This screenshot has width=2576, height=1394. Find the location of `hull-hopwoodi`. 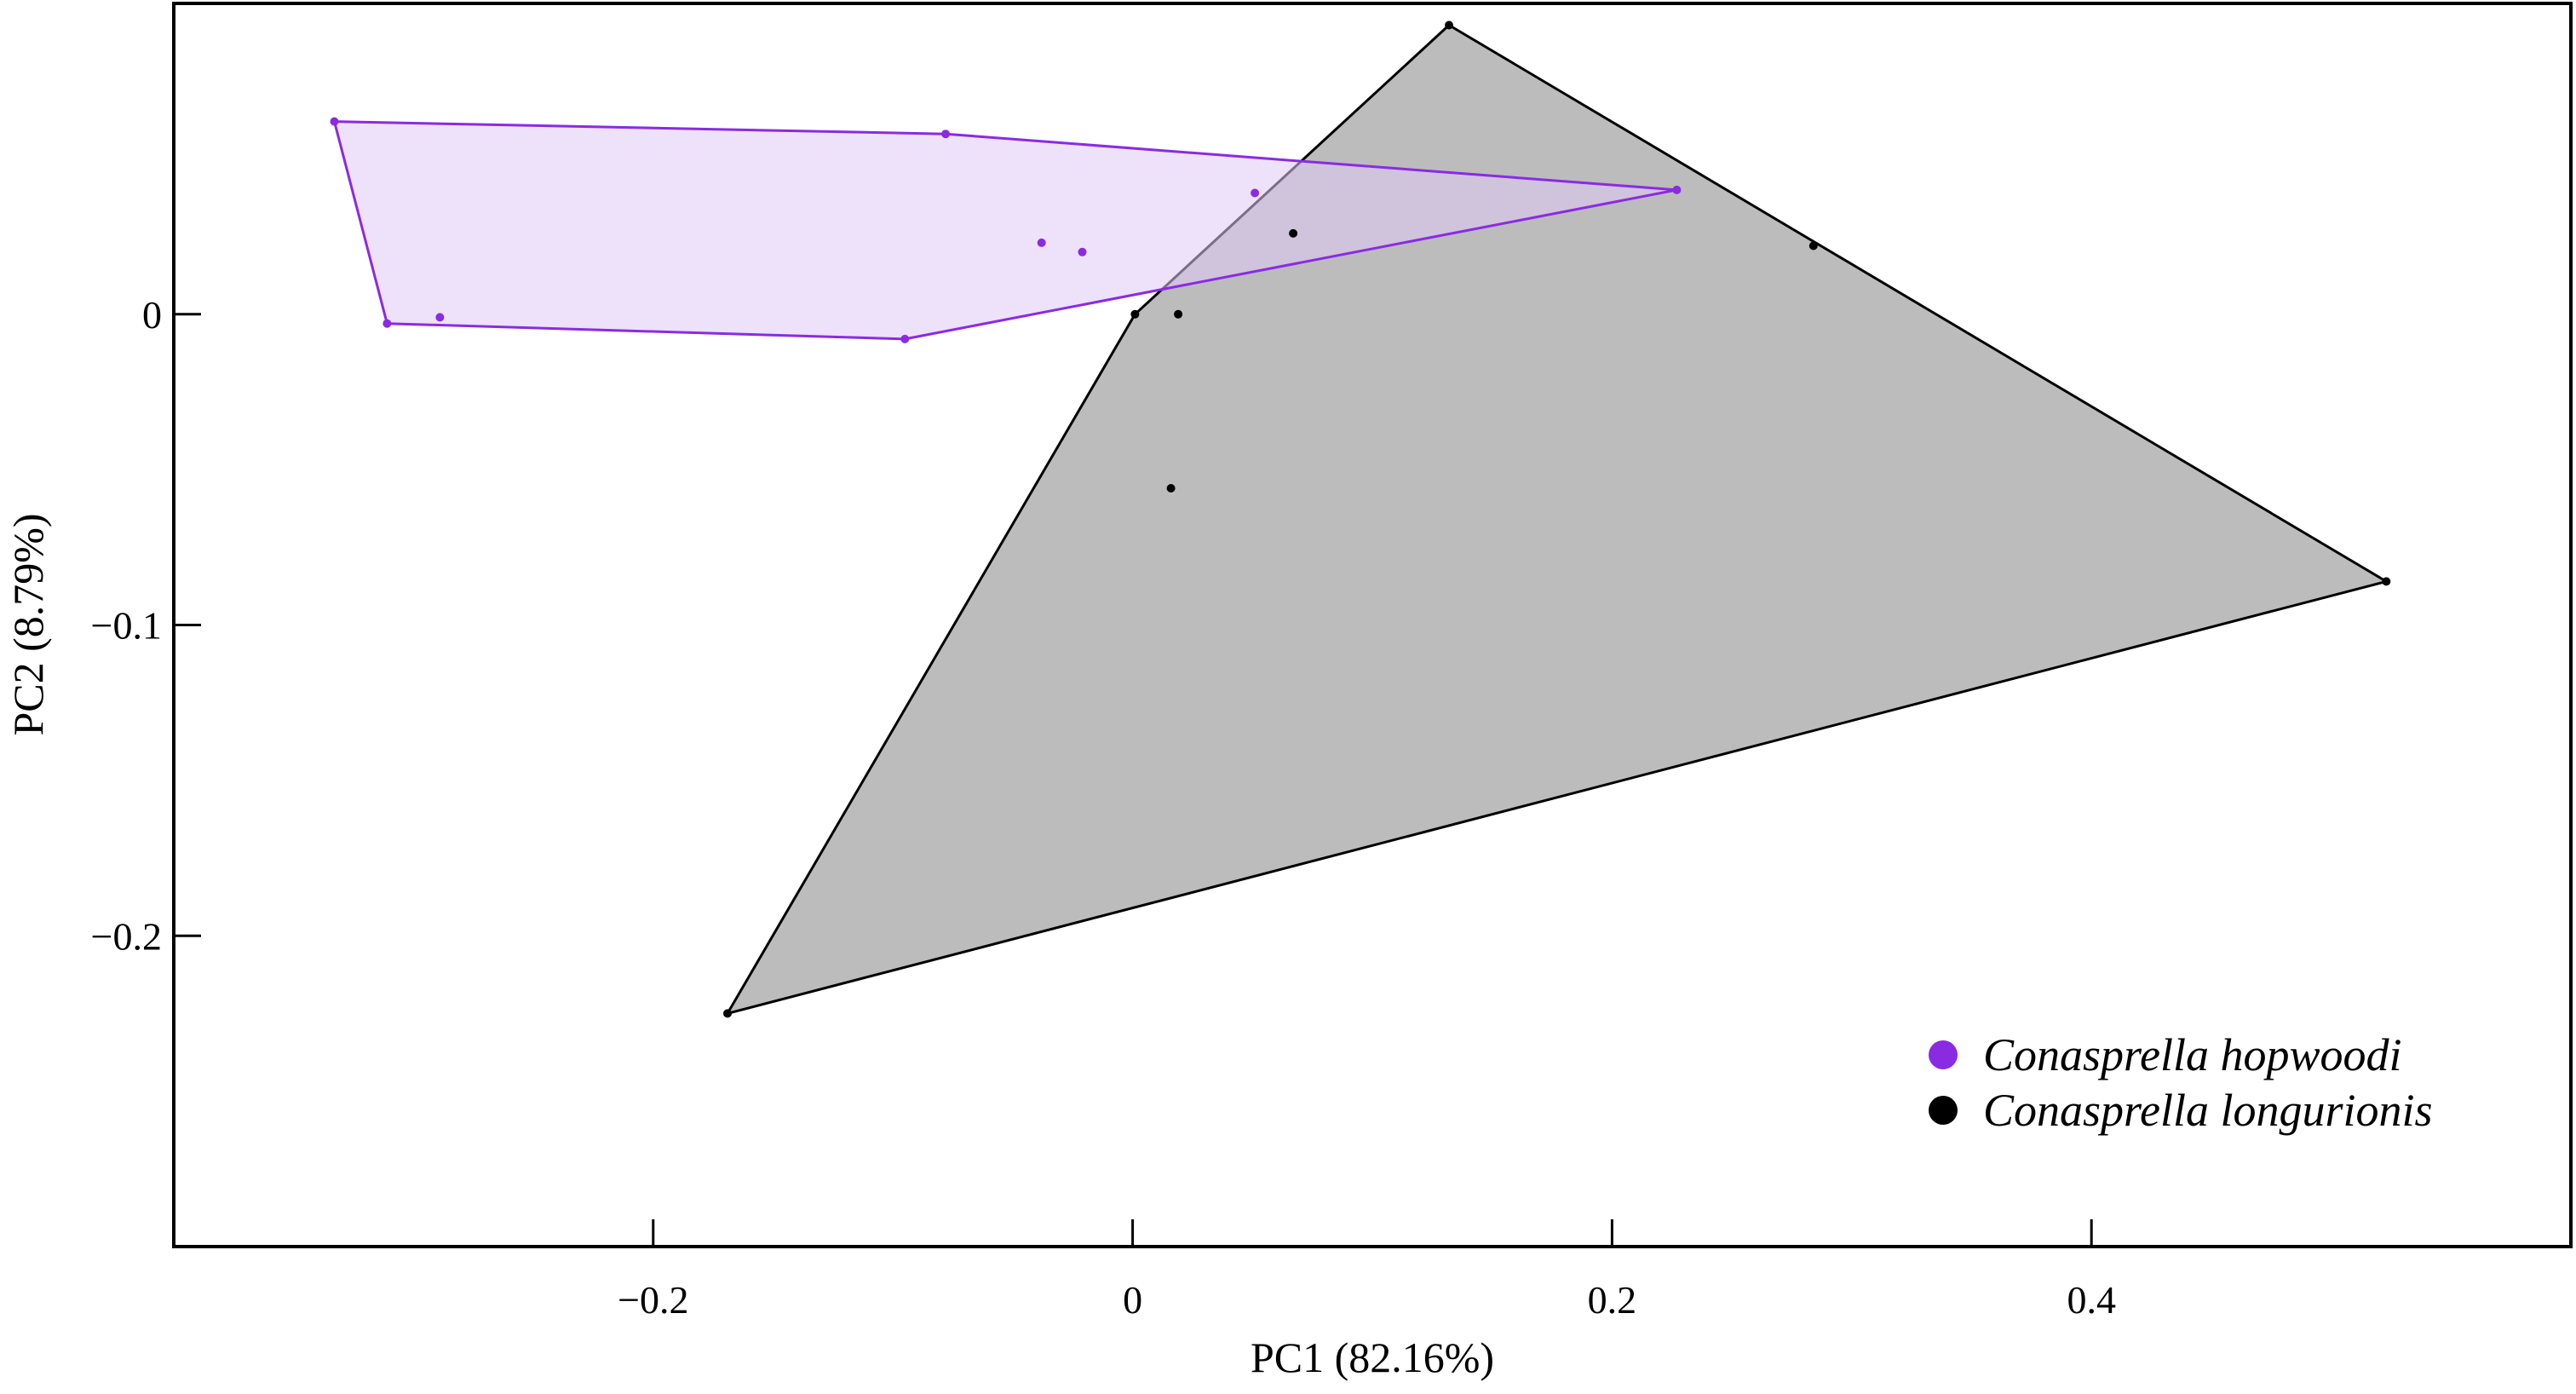

hull-hopwoodi is located at coordinates (1006, 230).